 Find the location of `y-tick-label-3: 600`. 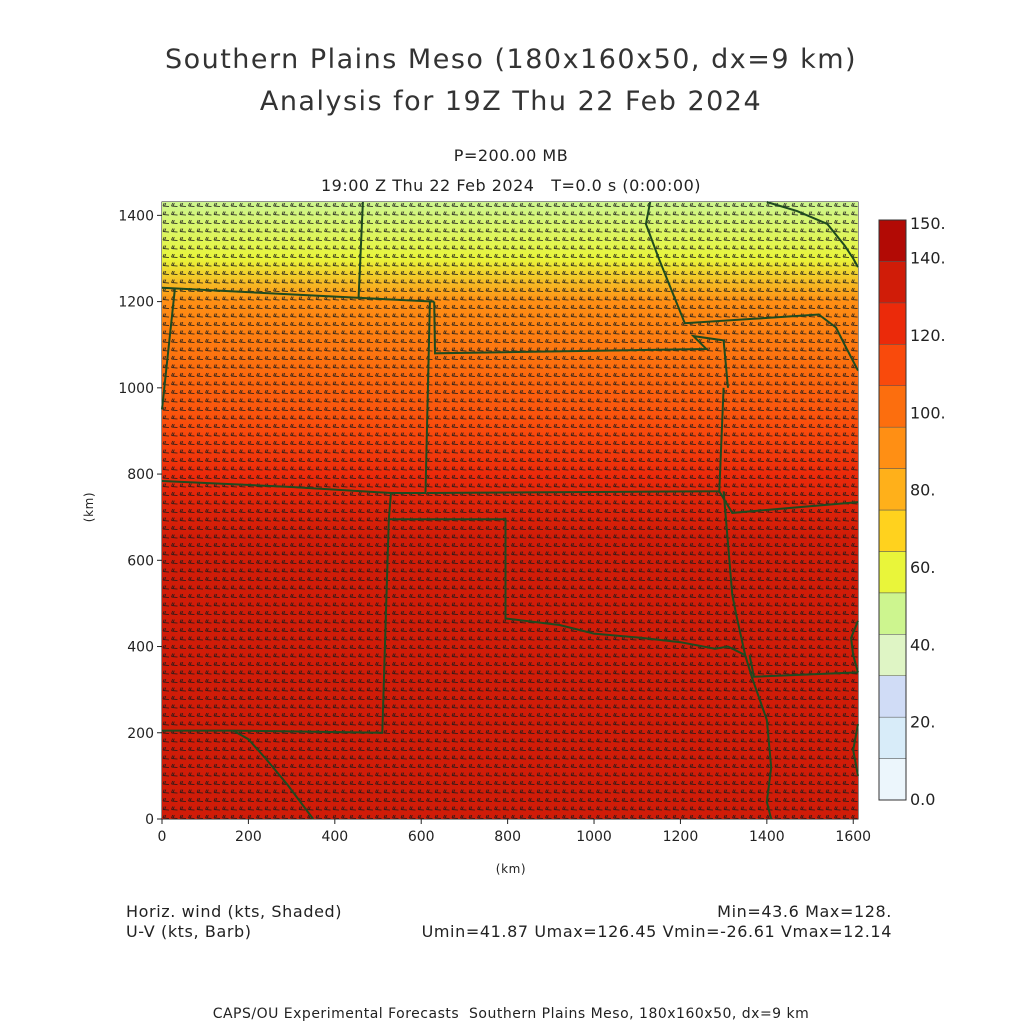

y-tick-label-3: 600 is located at coordinates (140, 561).